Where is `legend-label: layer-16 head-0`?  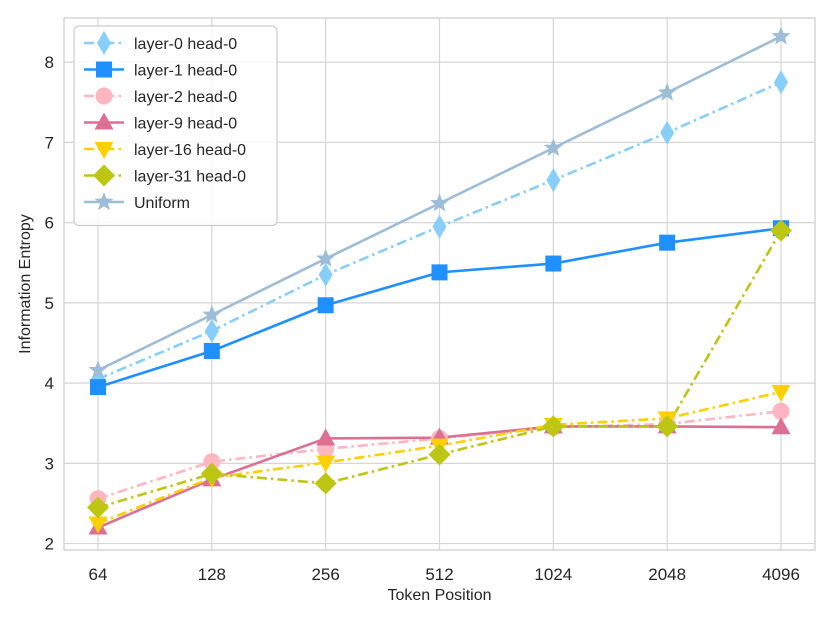
legend-label: layer-16 head-0 is located at coordinates (190, 150).